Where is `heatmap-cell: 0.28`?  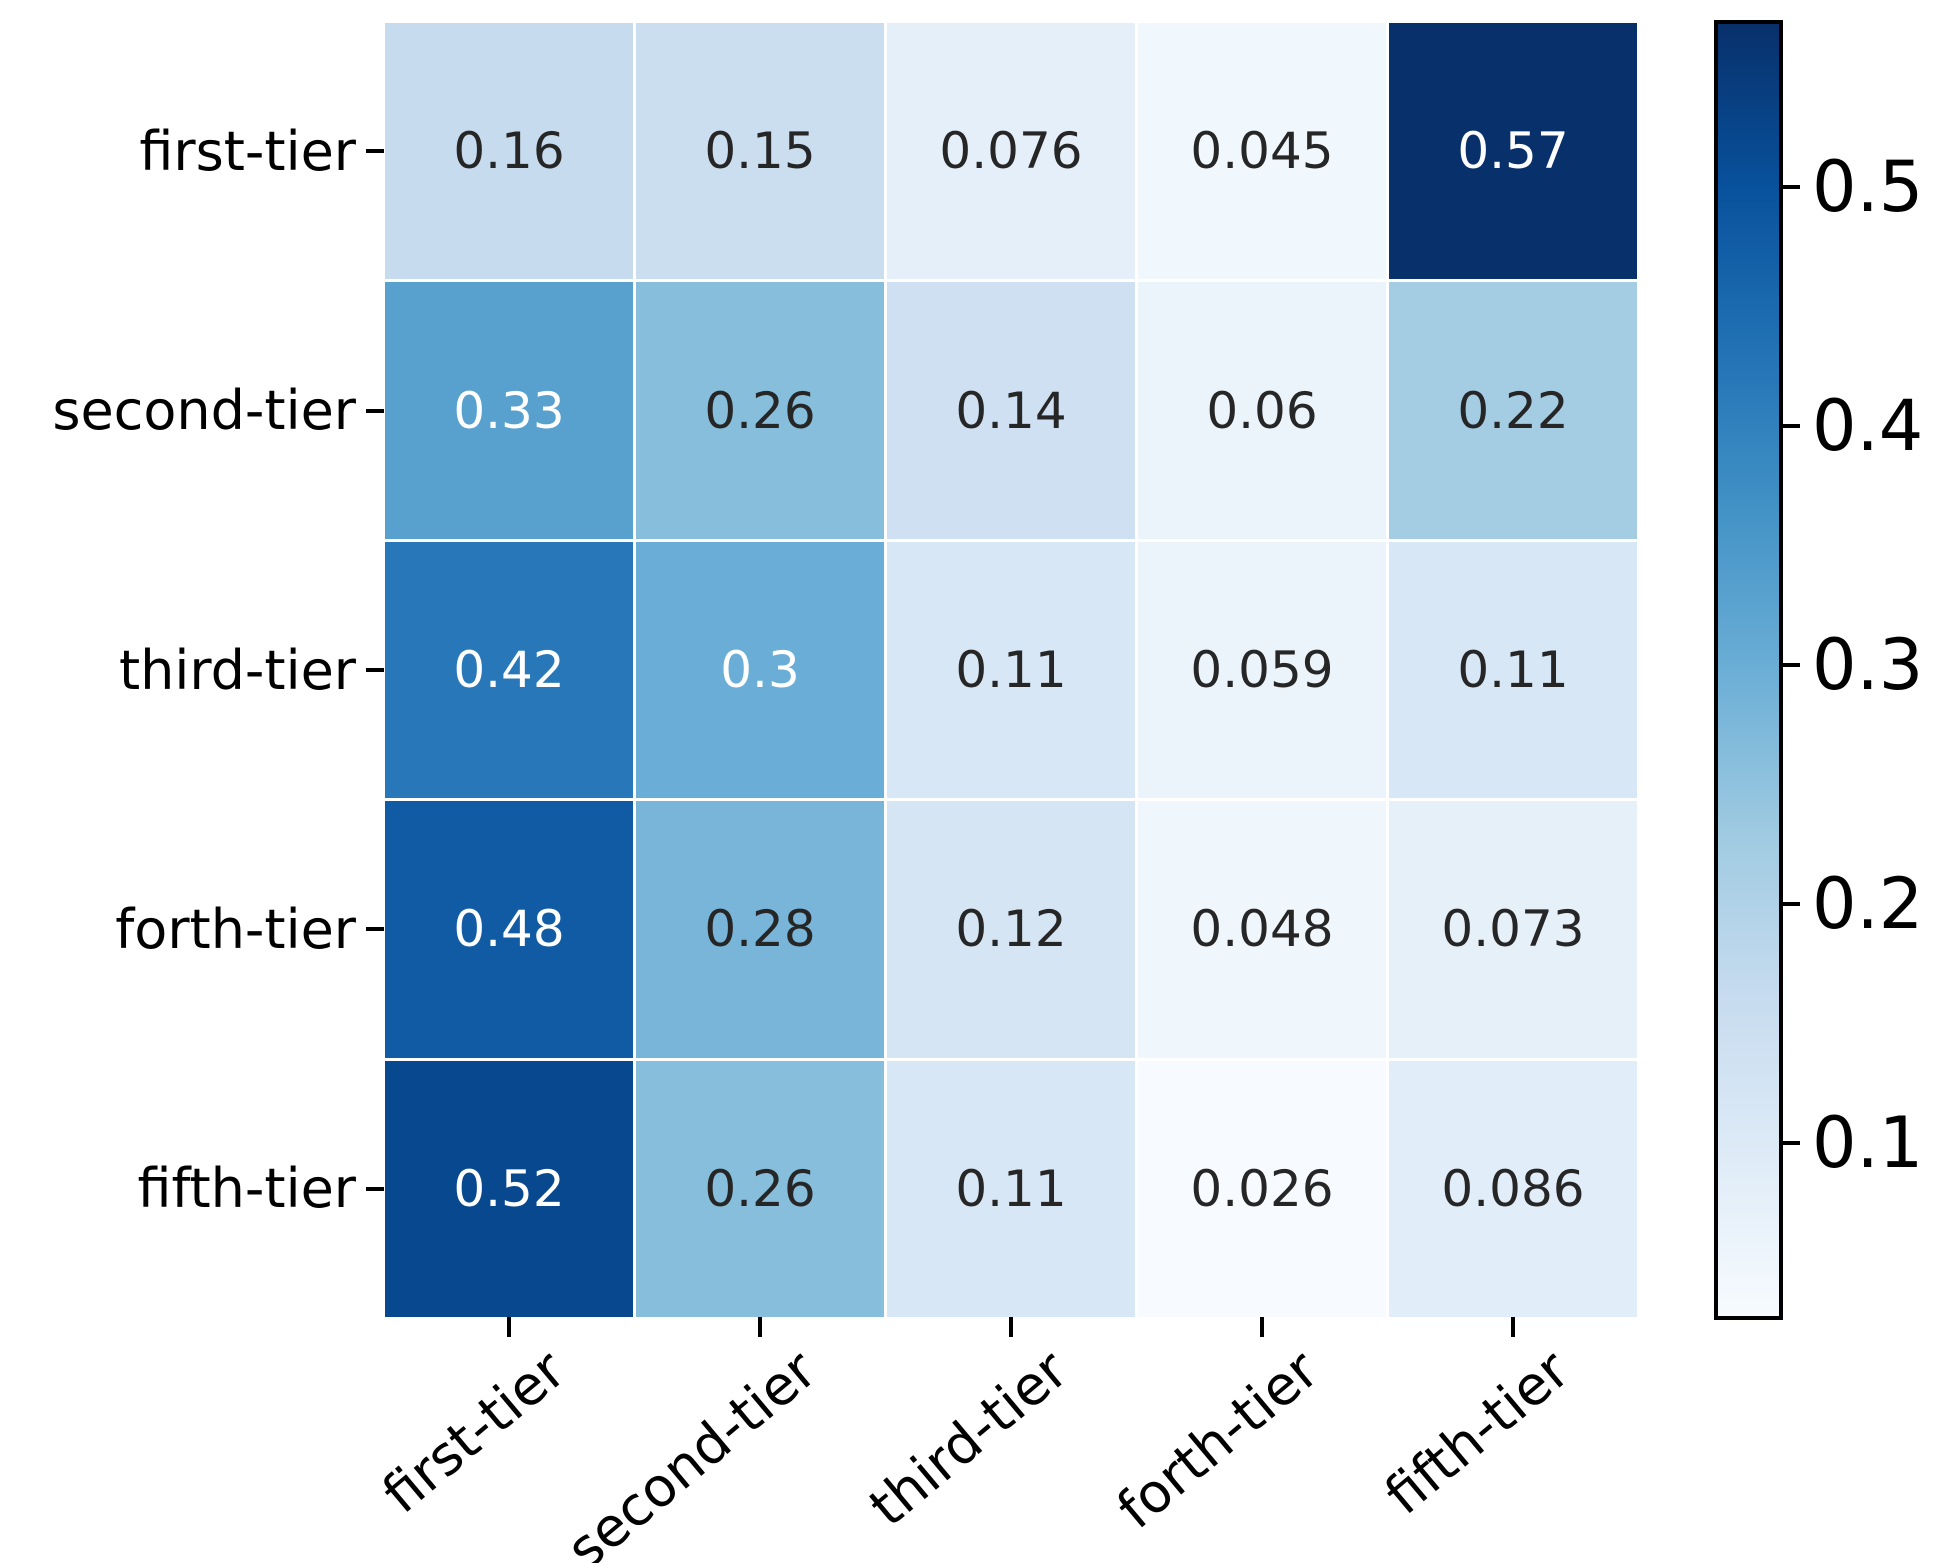
heatmap-cell: 0.28 is located at coordinates (760, 929).